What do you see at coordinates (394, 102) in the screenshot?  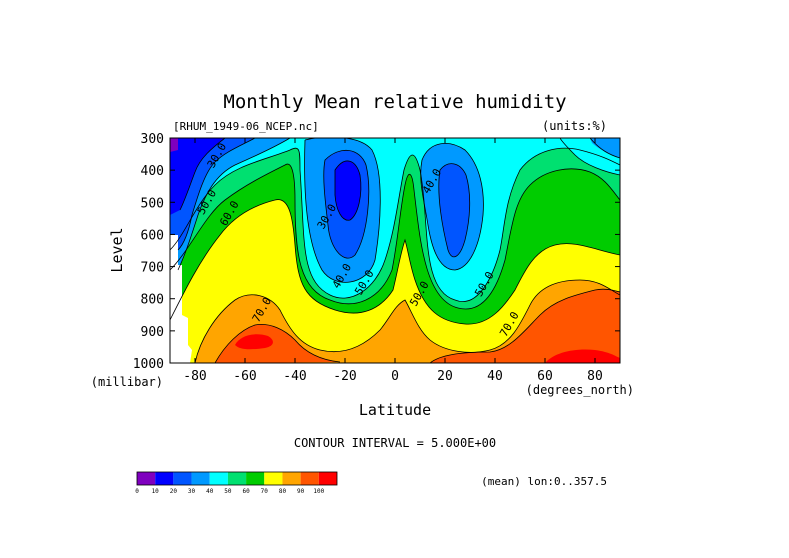 I see `chart-title: Monthly Mean relative humidity` at bounding box center [394, 102].